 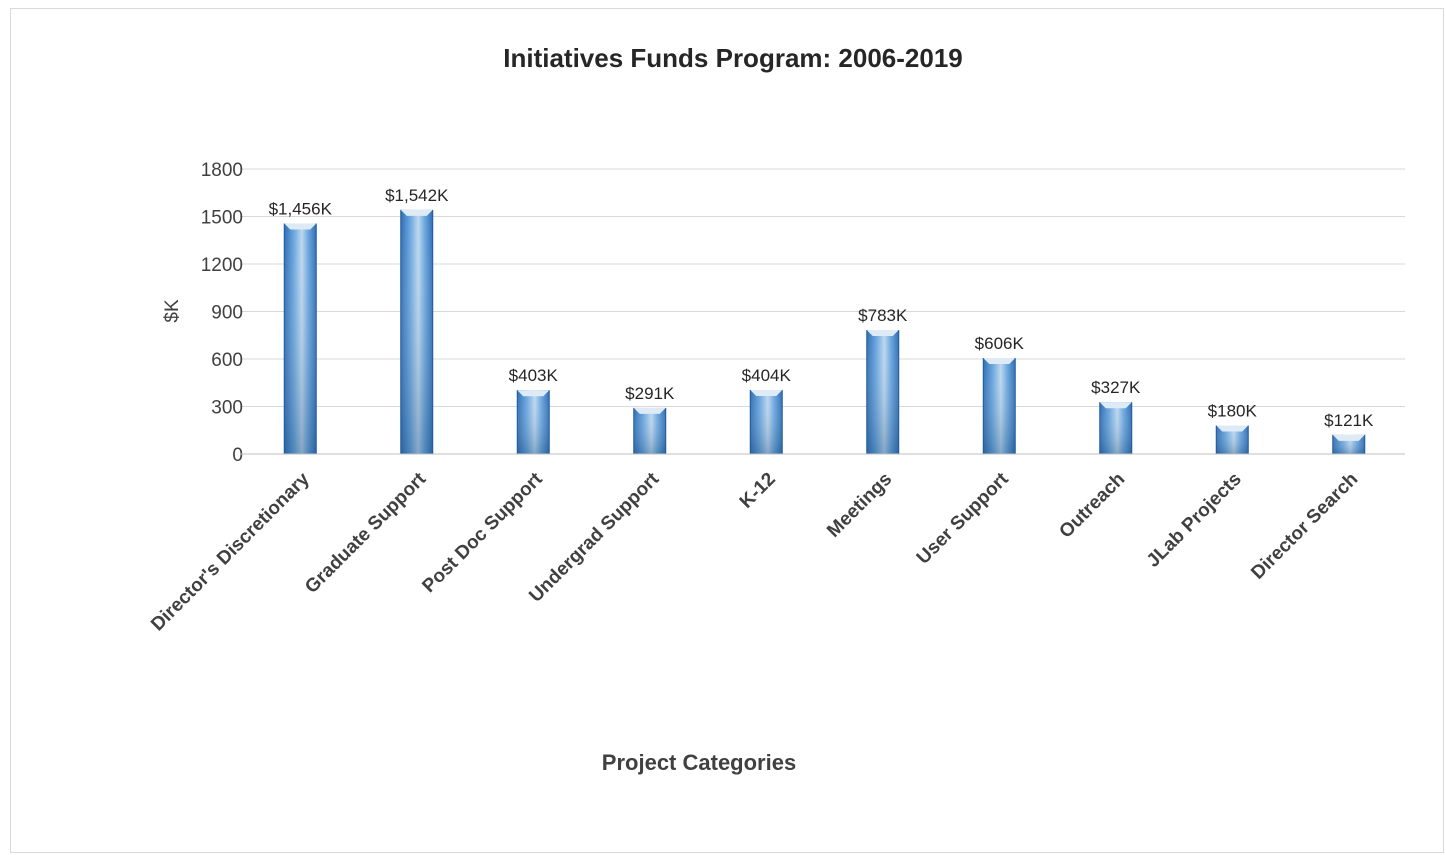 What do you see at coordinates (301, 208) in the screenshot?
I see `data-label-0: $1,456K` at bounding box center [301, 208].